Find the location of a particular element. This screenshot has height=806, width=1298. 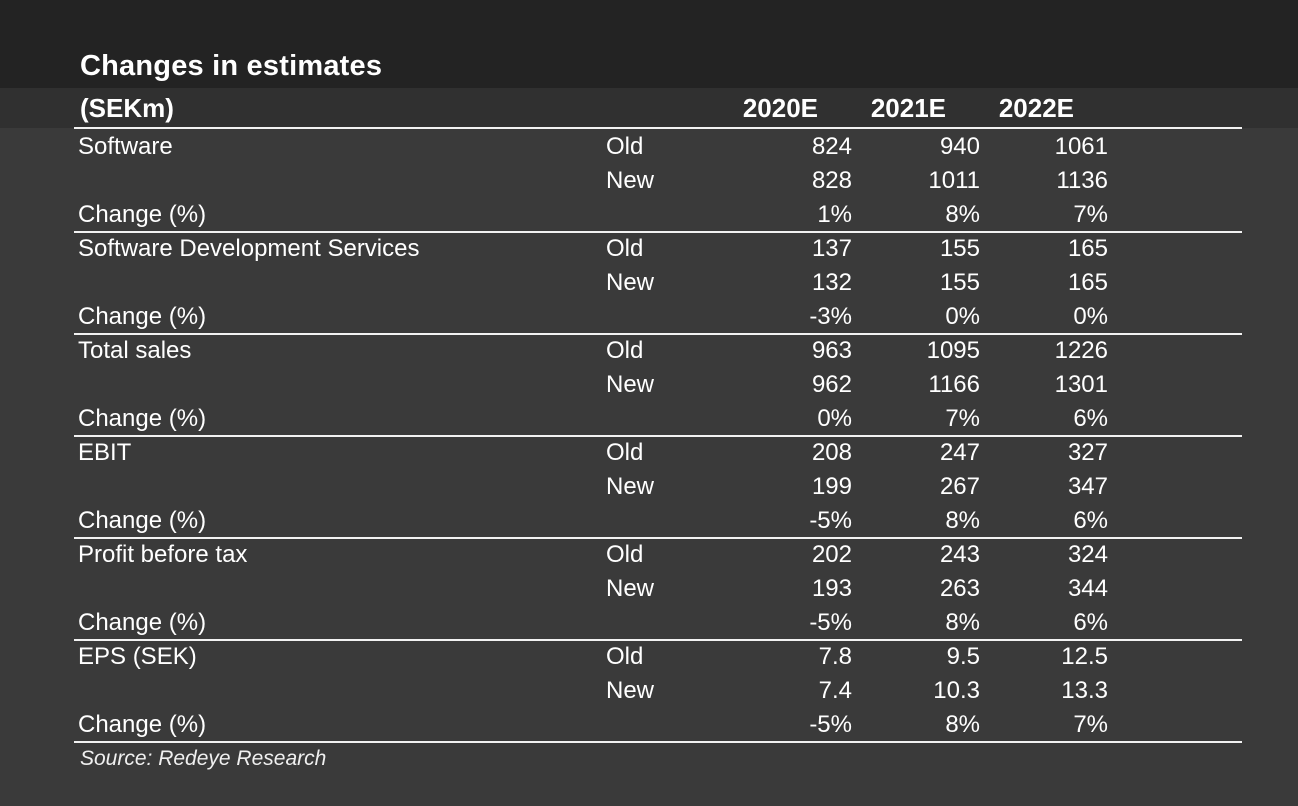

value-cell: 267 is located at coordinates (959, 486).